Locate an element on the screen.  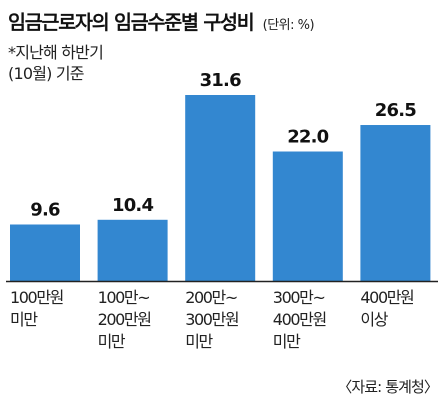
category-label-line: 200만원 is located at coordinates (124, 319).